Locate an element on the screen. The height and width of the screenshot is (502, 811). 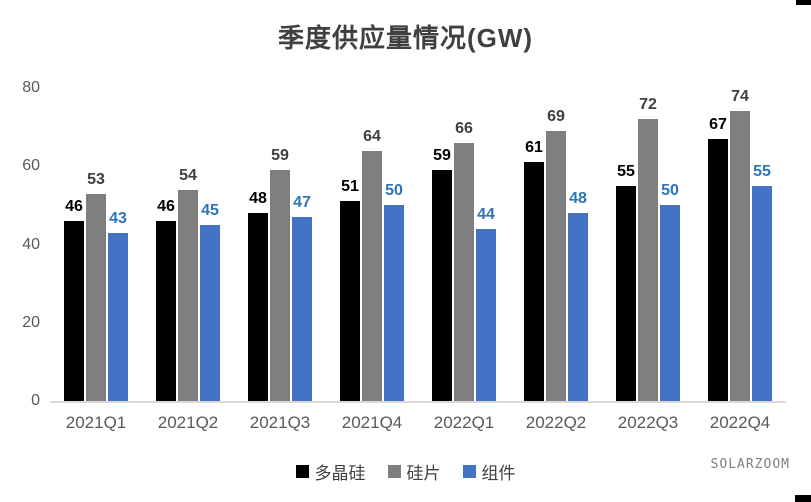
bar-组件-2022Q1 is located at coordinates (486, 314).